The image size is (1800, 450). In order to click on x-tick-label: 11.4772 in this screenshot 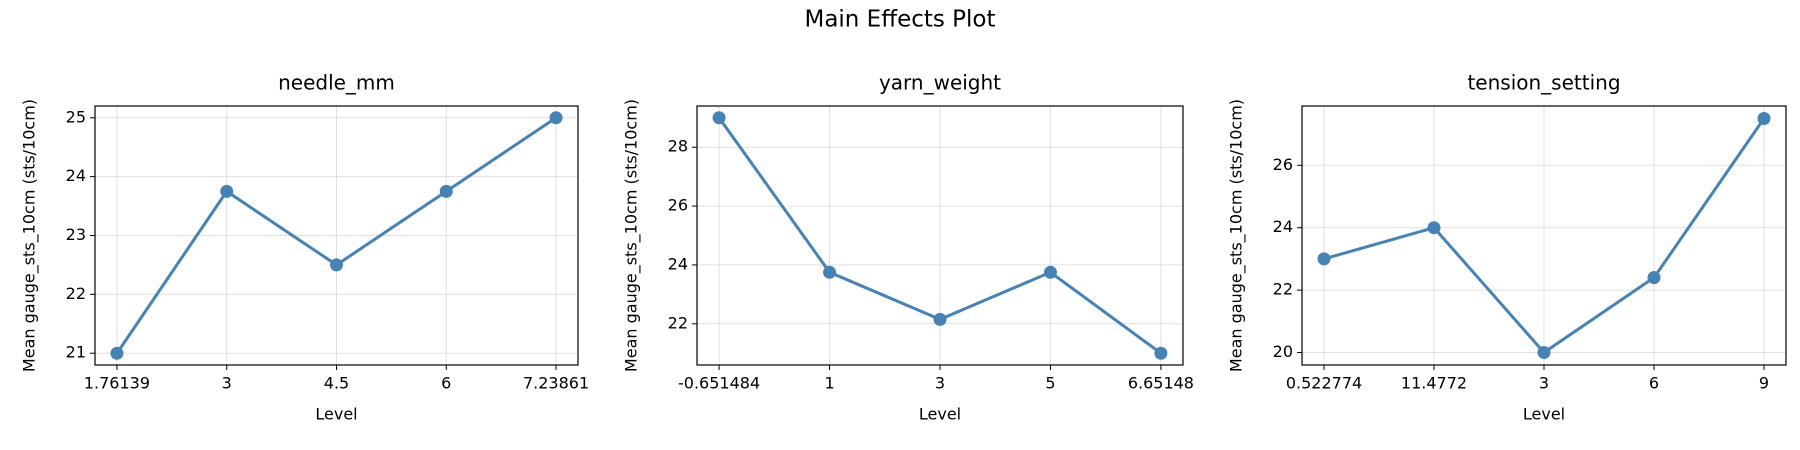, I will do `click(1434, 383)`.